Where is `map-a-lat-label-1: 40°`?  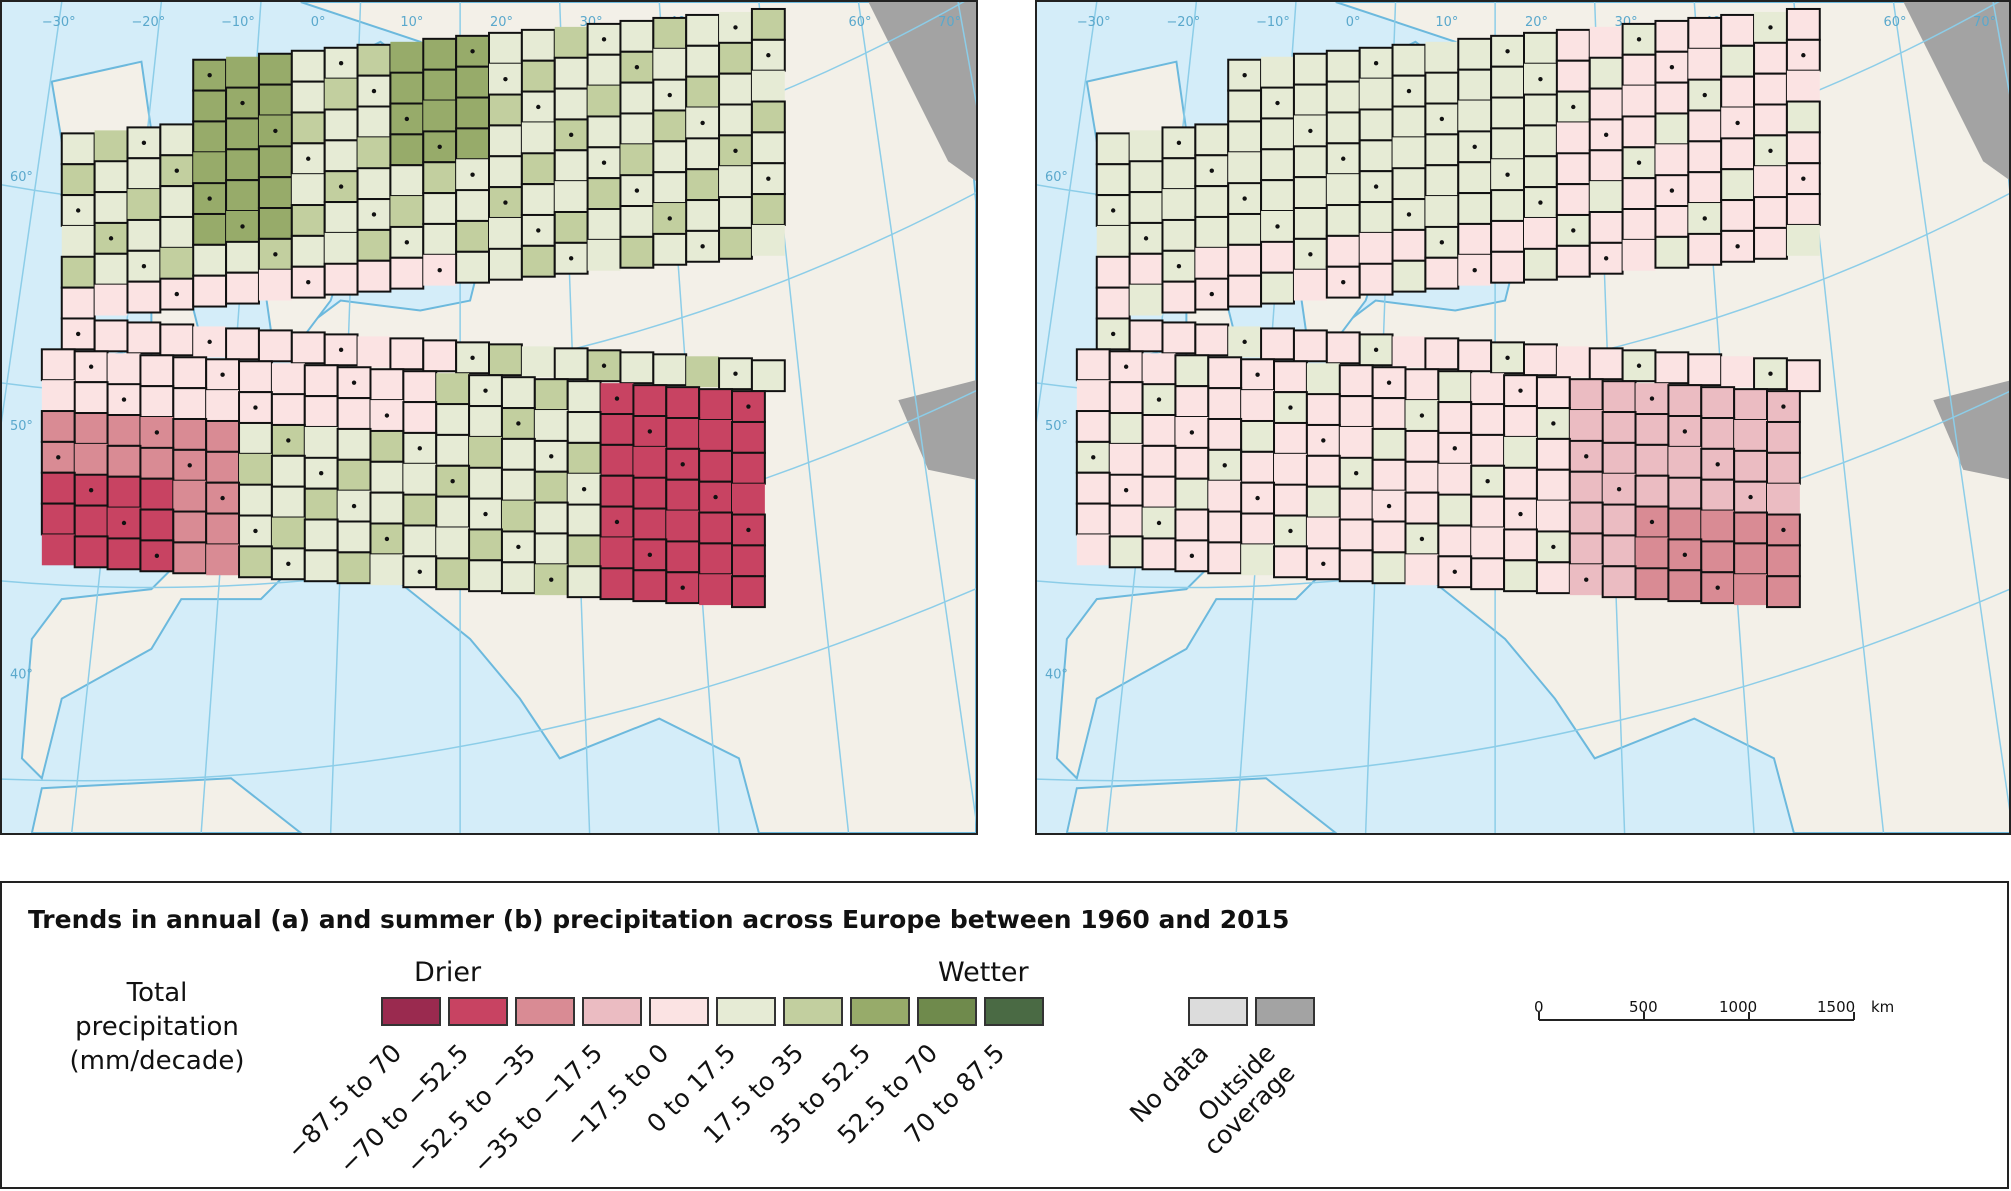
map-a-lat-label-1: 40° is located at coordinates (21, 675).